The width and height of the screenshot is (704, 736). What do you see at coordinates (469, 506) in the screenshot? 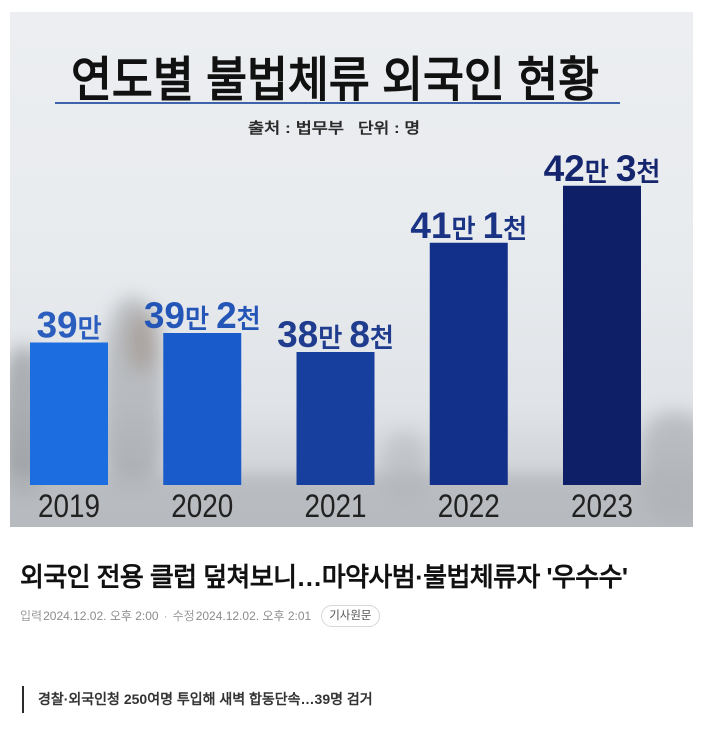
I see `year-label-2022: 2022` at bounding box center [469, 506].